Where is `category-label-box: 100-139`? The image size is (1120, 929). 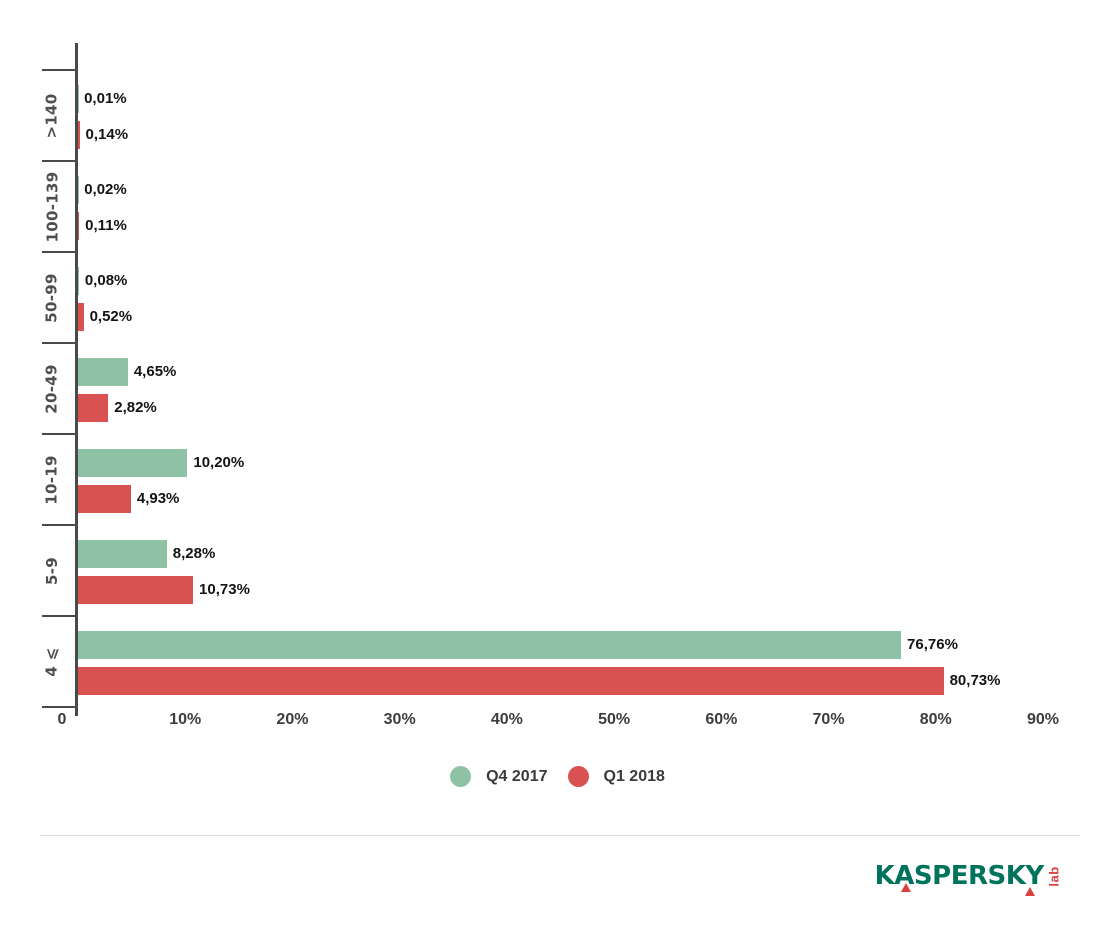 category-label-box: 100-139 is located at coordinates (52, 206).